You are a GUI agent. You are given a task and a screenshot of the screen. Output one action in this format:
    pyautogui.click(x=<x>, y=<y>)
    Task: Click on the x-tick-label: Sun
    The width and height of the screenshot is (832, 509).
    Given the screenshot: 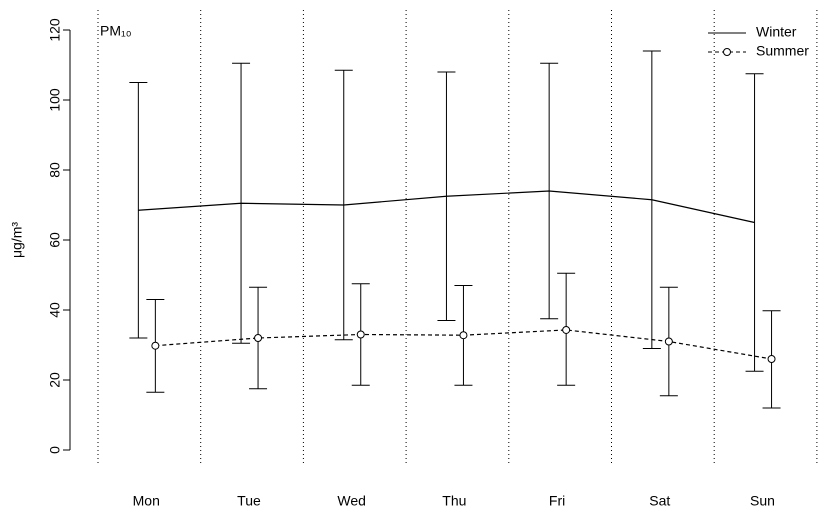 What is the action you would take?
    pyautogui.click(x=762, y=501)
    